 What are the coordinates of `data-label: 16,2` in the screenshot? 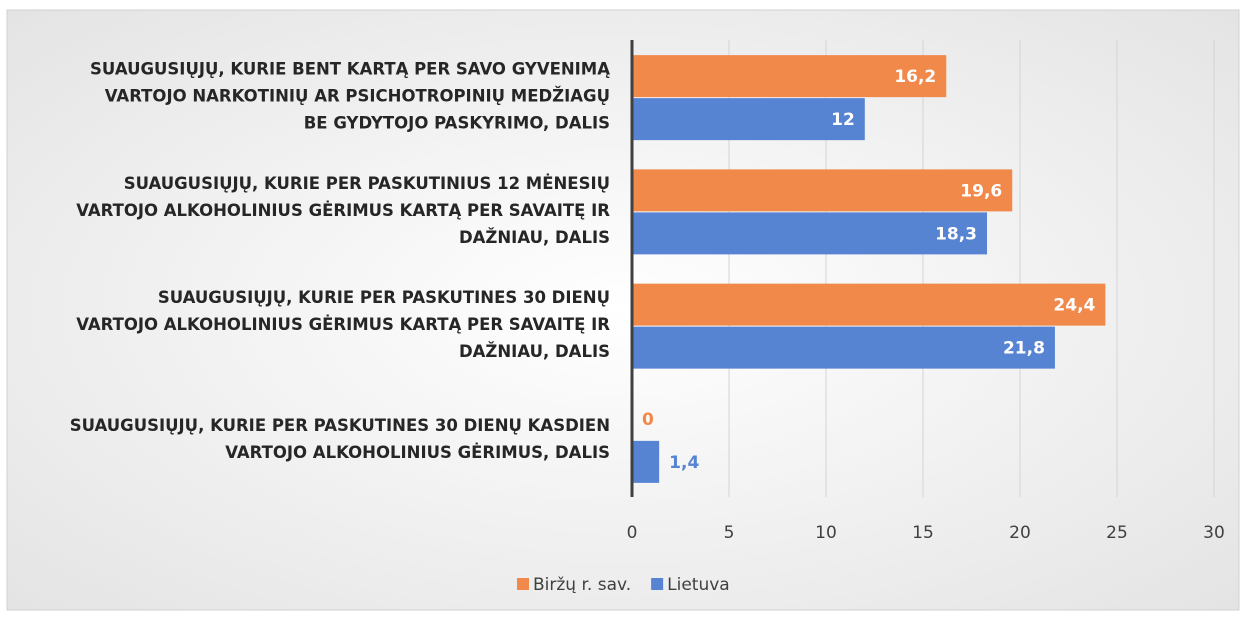 It's located at (915, 77).